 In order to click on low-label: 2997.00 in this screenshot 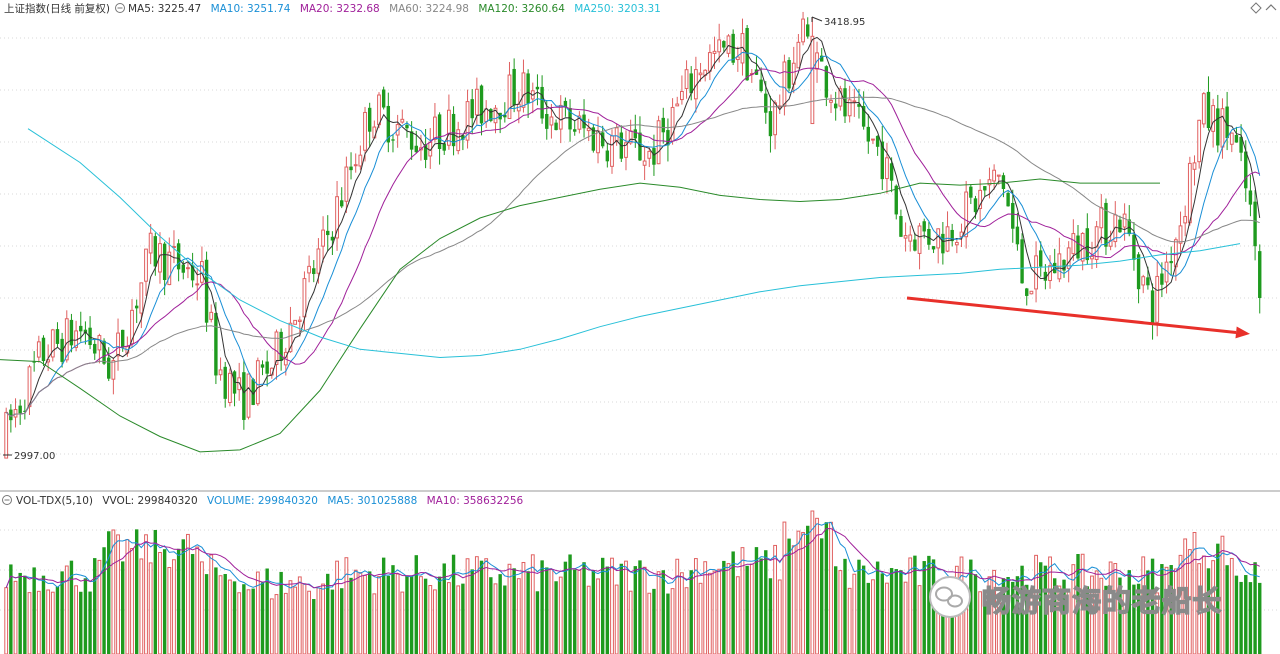, I will do `click(34, 456)`.